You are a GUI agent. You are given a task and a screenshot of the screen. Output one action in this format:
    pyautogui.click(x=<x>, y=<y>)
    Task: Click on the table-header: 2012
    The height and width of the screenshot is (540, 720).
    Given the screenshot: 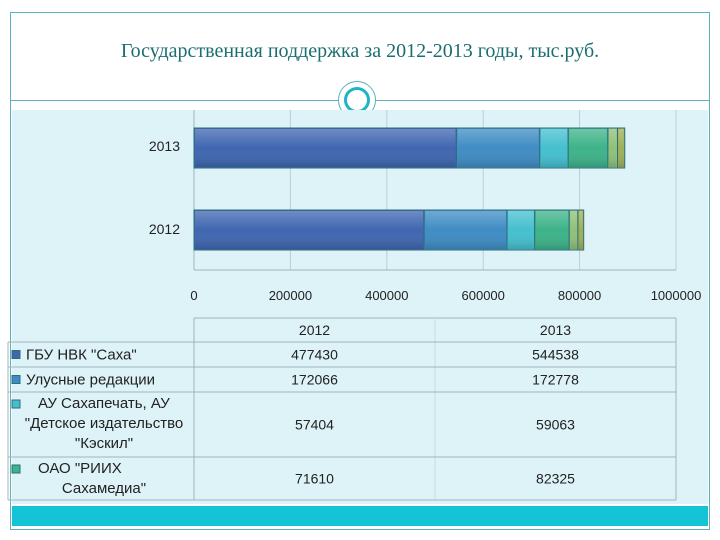 What is the action you would take?
    pyautogui.click(x=314, y=330)
    